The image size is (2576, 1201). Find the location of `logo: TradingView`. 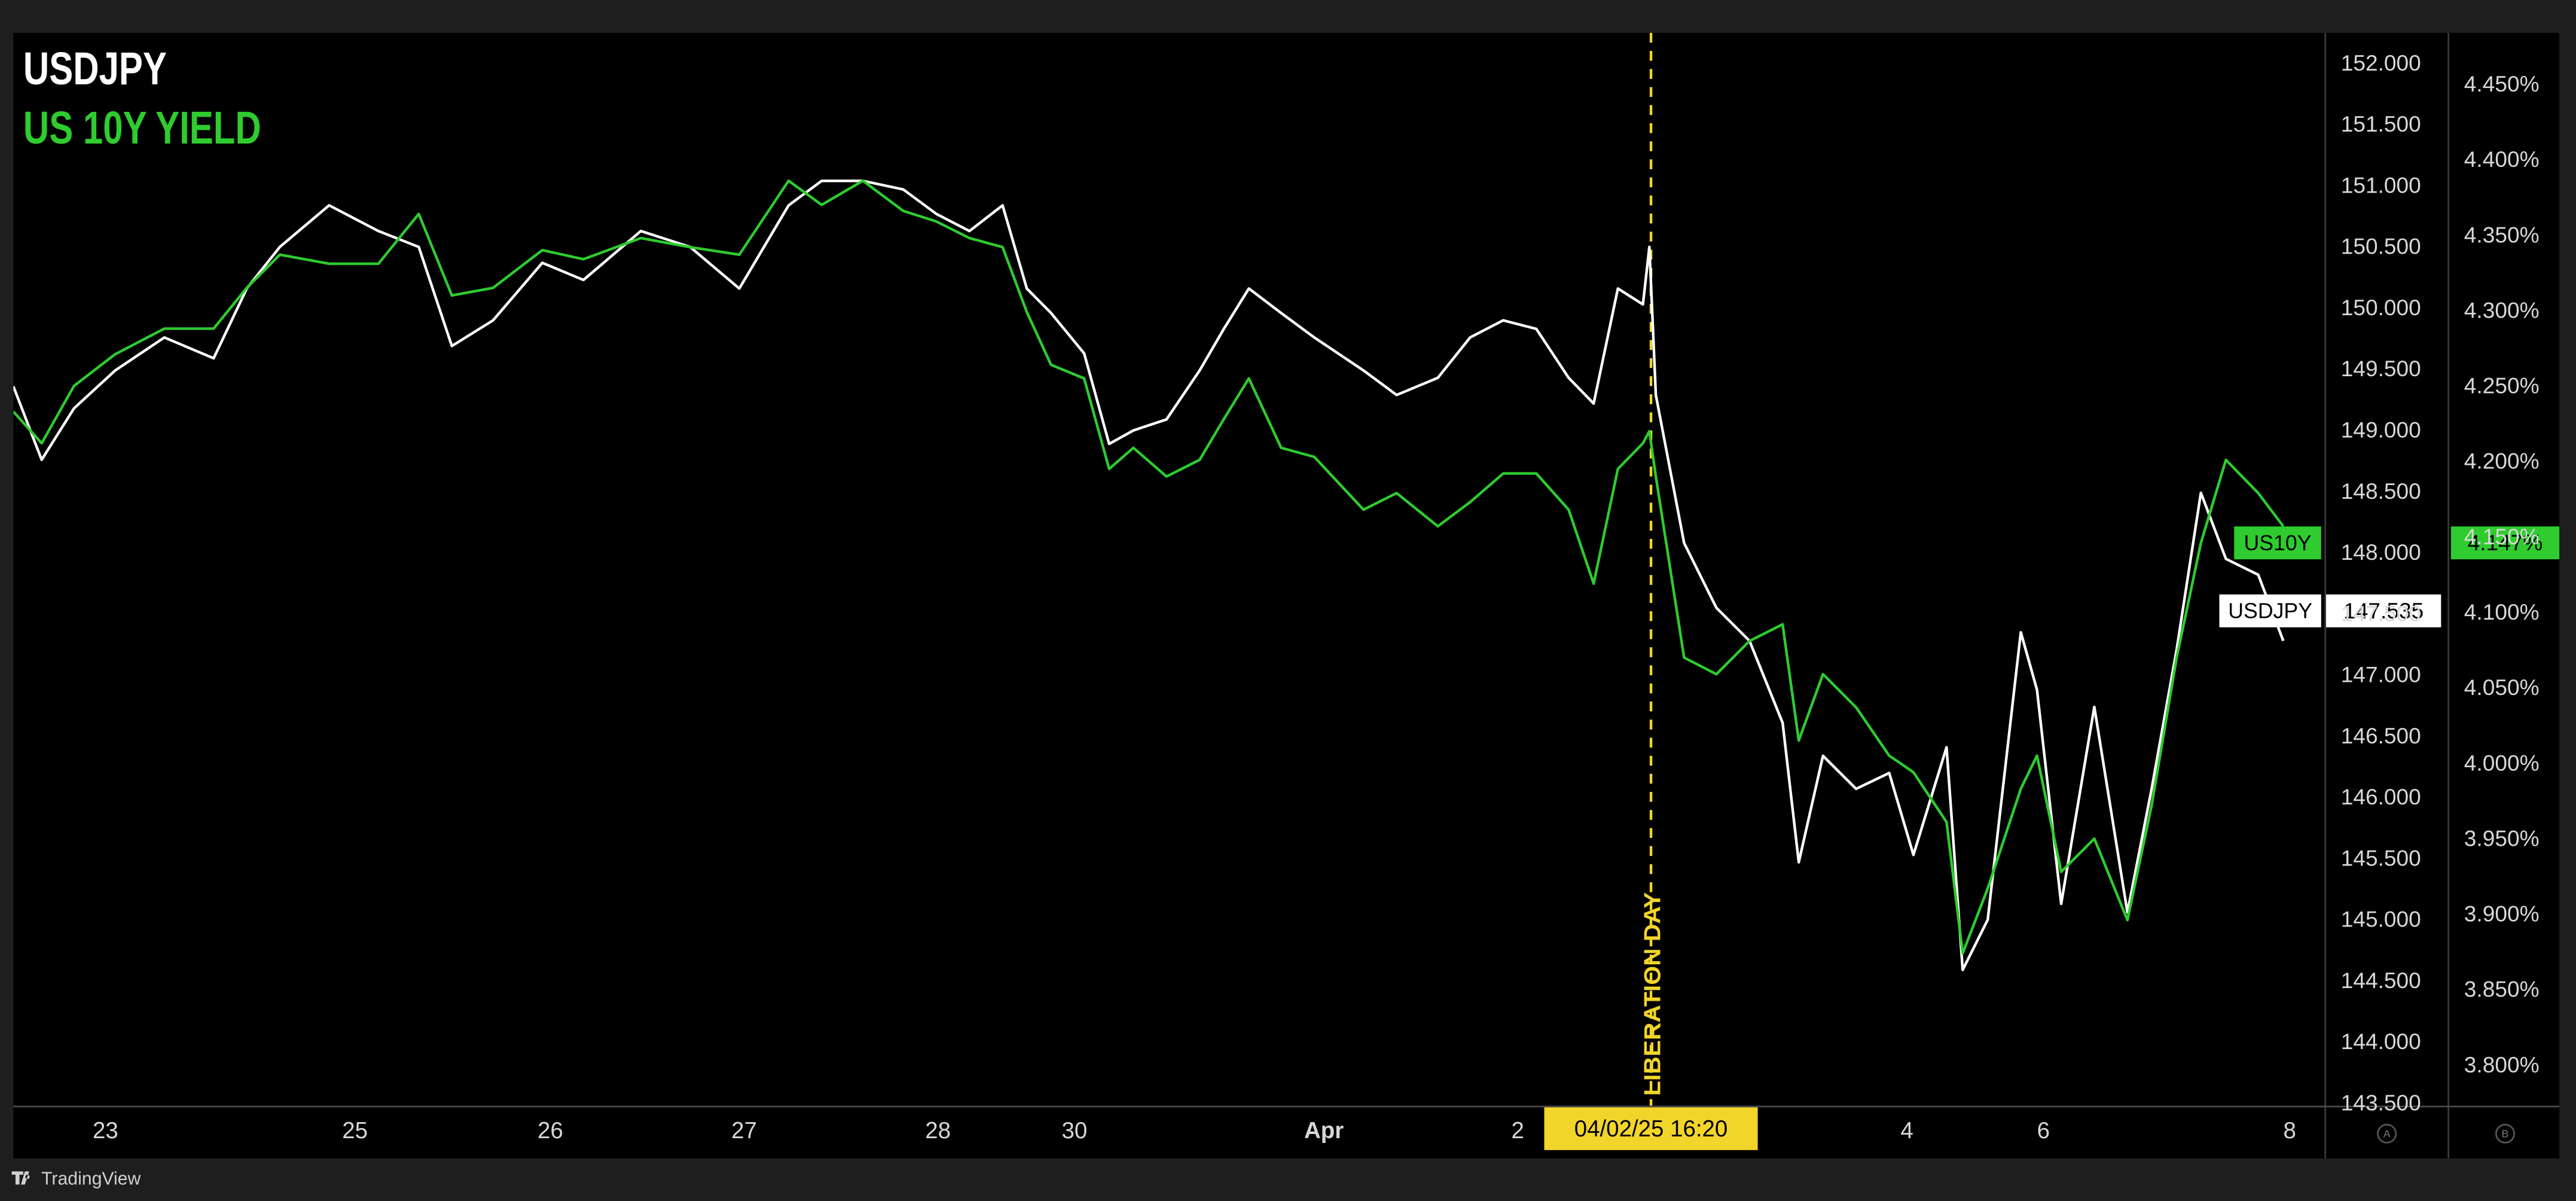

logo: TradingView is located at coordinates (76, 1178).